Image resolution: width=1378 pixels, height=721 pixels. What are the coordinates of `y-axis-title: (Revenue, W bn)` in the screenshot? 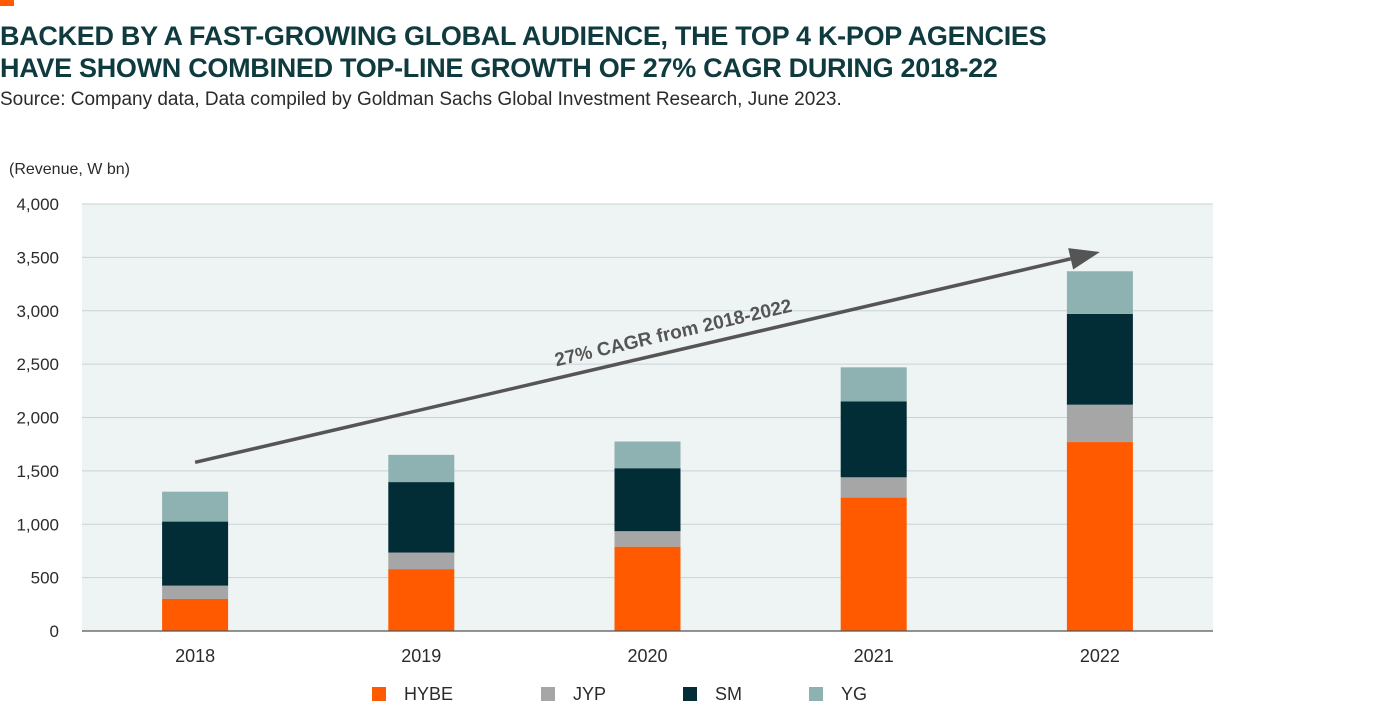 It's located at (69, 169).